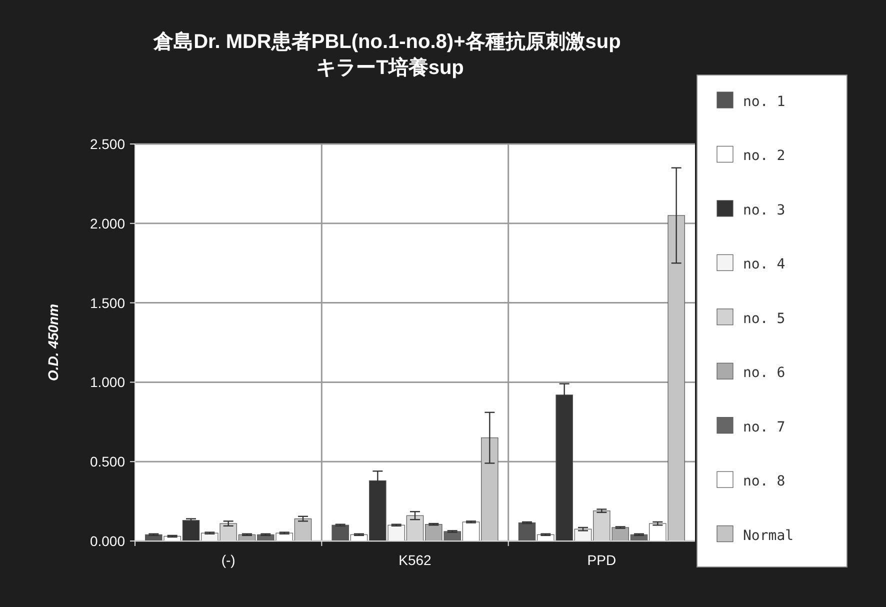 This screenshot has width=886, height=607. Describe the element at coordinates (764, 373) in the screenshot. I see `legend-label: no. 6` at that location.